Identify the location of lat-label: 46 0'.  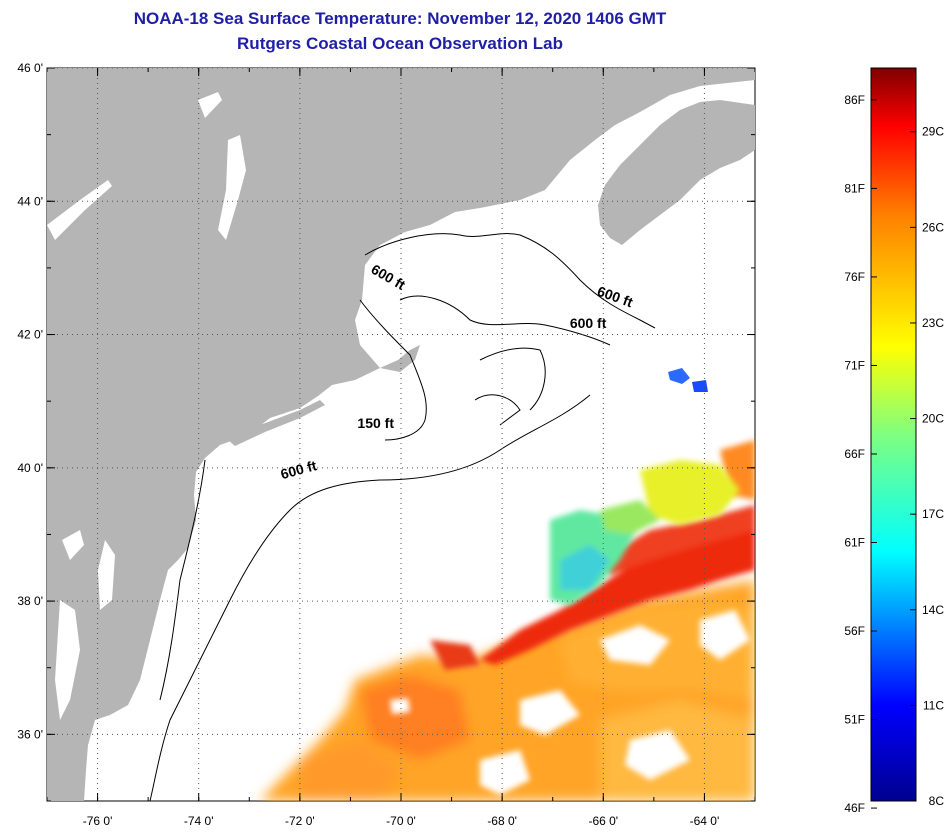
(30, 68).